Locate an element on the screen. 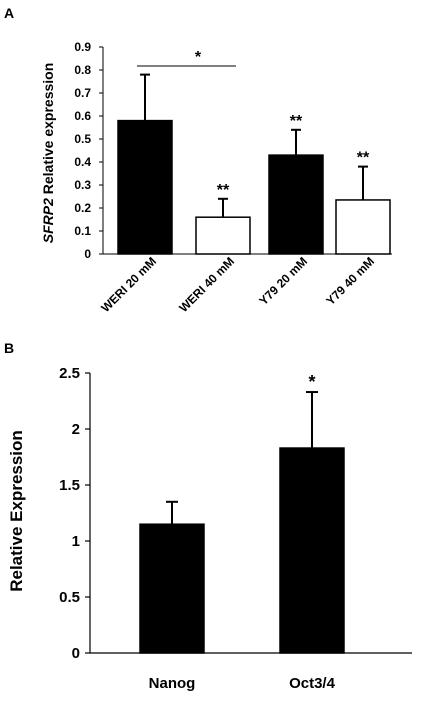 The image size is (423, 702). panel-a-category-label: WERI 40 mM is located at coordinates (206, 284).